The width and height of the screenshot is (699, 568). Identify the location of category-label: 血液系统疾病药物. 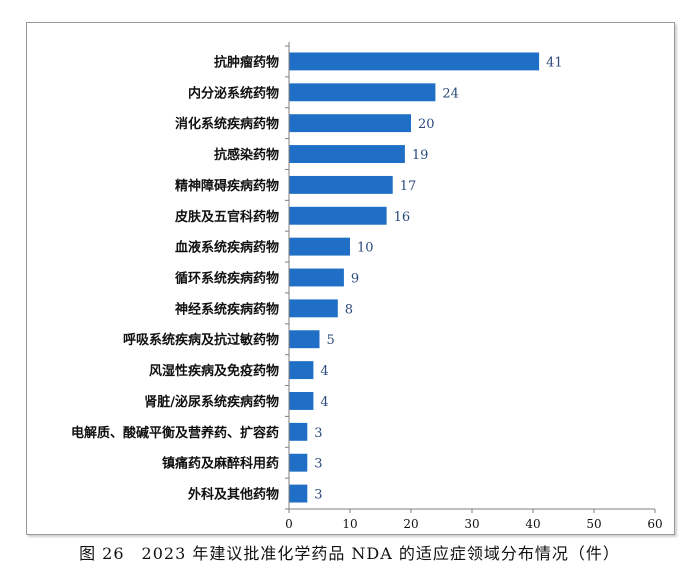
(227, 248).